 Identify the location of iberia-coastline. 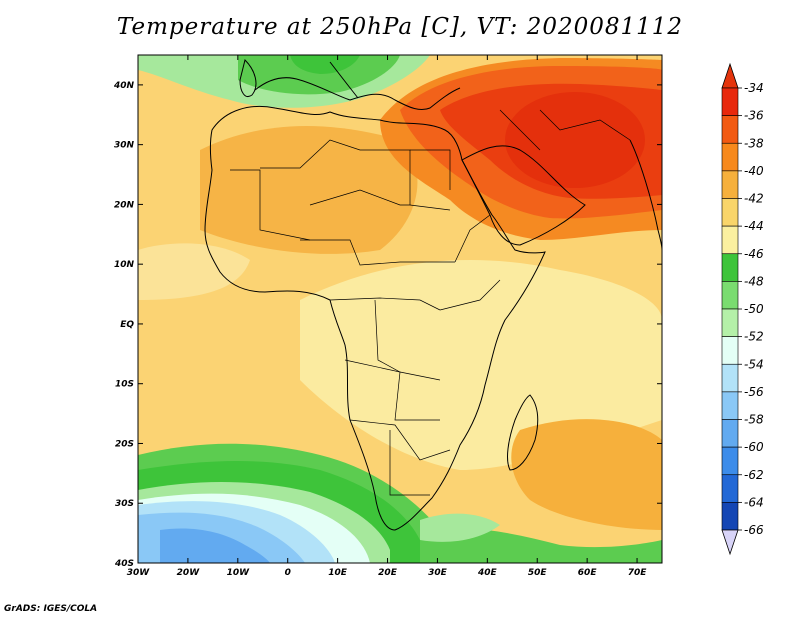
(248, 78).